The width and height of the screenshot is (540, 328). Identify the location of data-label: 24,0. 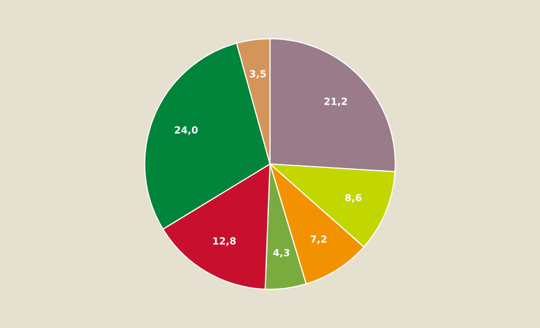
(186, 130).